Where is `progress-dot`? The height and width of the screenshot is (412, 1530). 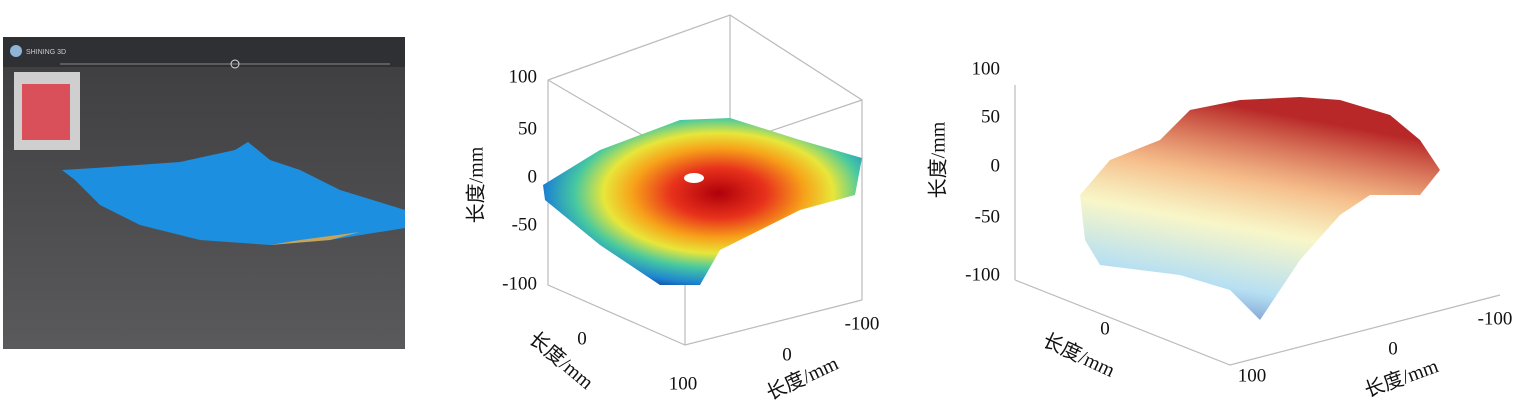
progress-dot is located at coordinates (235, 64).